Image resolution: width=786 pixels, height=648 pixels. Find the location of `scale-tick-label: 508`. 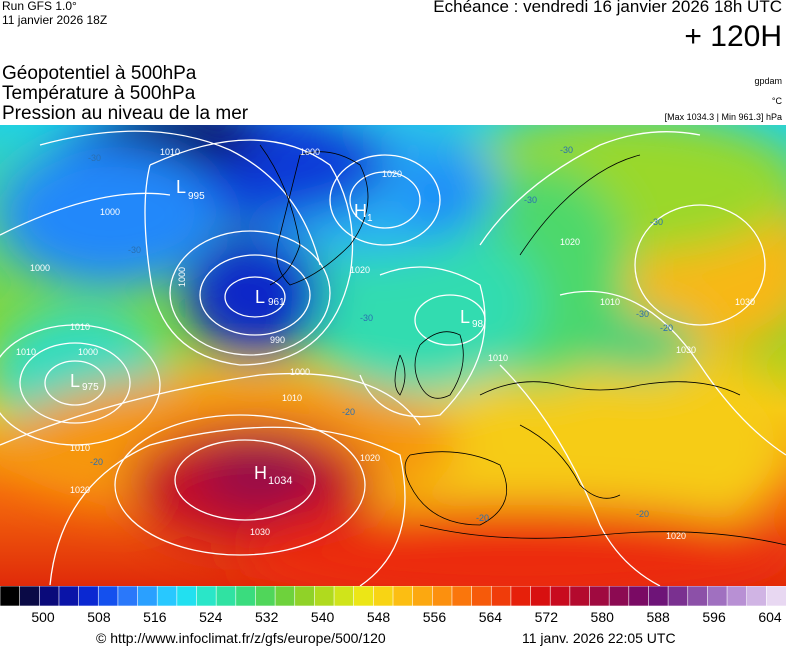

scale-tick-label: 508 is located at coordinates (99, 617).